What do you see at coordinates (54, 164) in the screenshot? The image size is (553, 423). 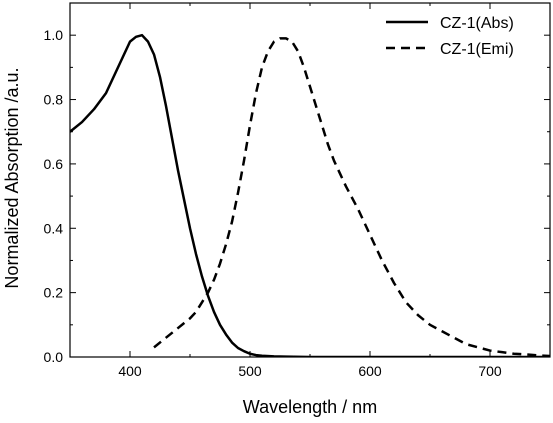 I see `y-tick-label: 0.6` at bounding box center [54, 164].